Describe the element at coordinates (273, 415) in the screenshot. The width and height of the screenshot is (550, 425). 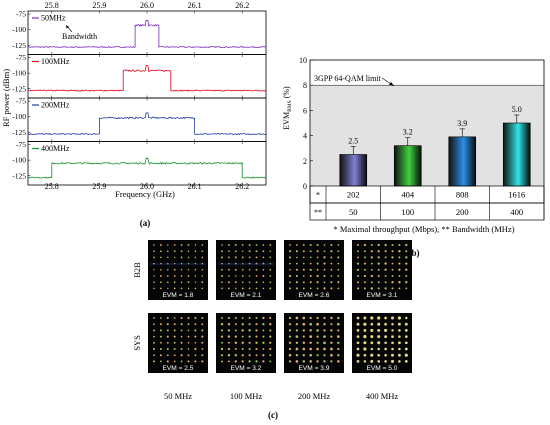
I see `panel-label-c: (c)` at that location.